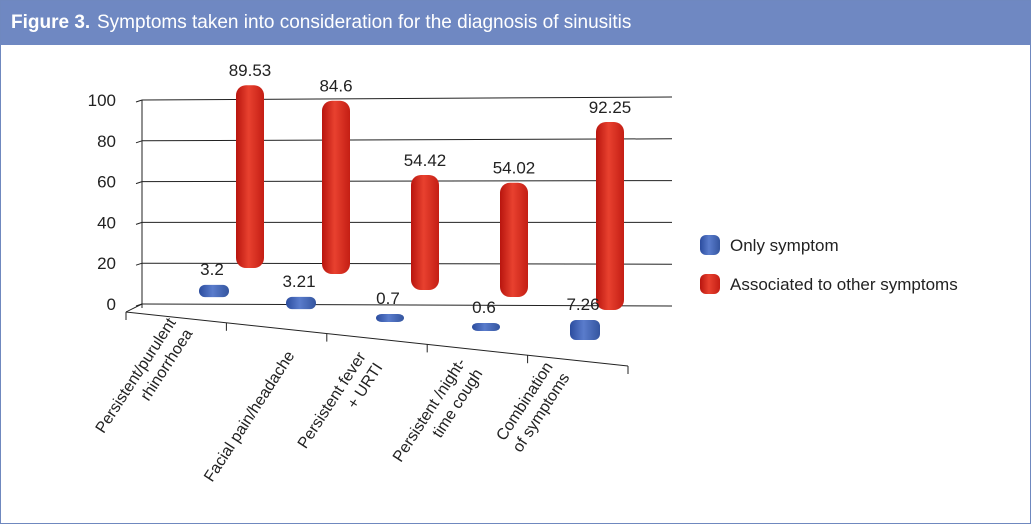 The image size is (1033, 526). I want to click on data-label-associated: 54.42, so click(425, 160).